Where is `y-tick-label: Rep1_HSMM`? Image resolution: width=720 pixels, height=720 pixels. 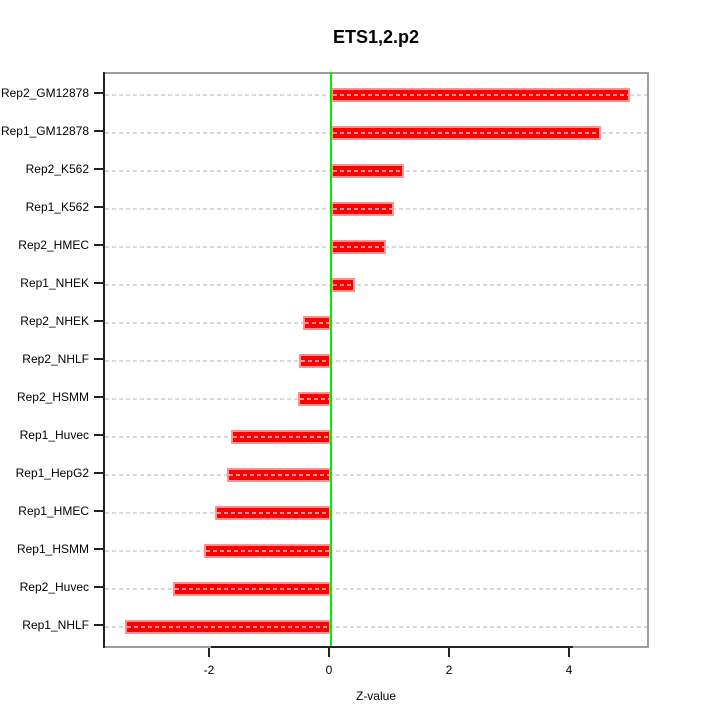 y-tick-label: Rep1_HSMM is located at coordinates (52, 549).